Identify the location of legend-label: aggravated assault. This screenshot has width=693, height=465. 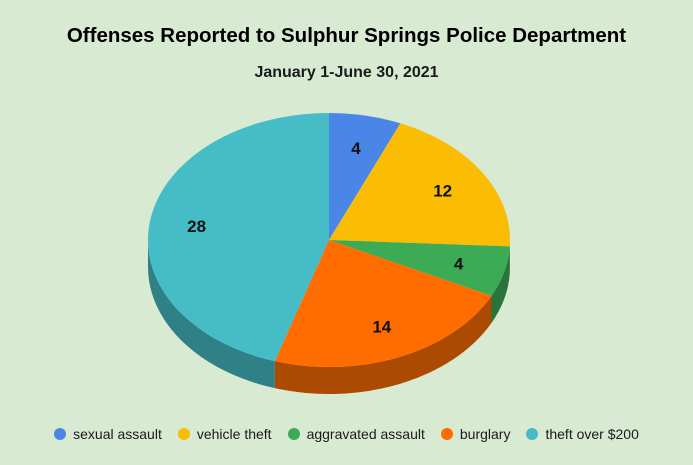
(365, 434).